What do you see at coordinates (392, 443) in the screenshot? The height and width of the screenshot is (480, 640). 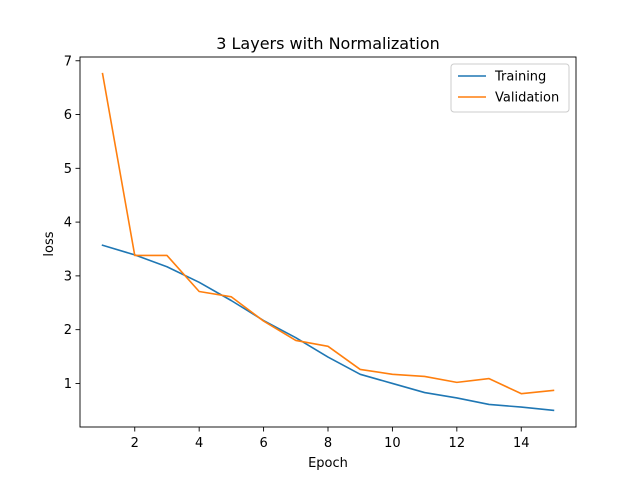 I see `x-tick-label: 10` at bounding box center [392, 443].